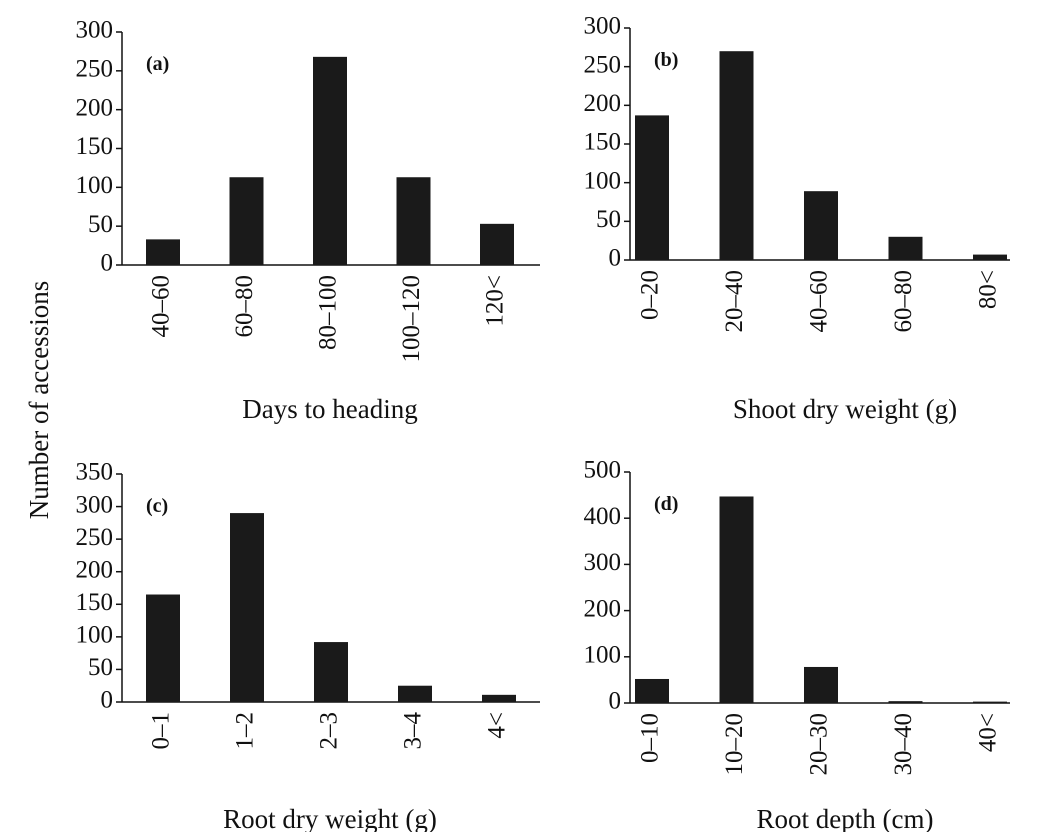 The width and height of the screenshot is (1043, 832). What do you see at coordinates (497, 725) in the screenshot?
I see `x-tick-label: 4<` at bounding box center [497, 725].